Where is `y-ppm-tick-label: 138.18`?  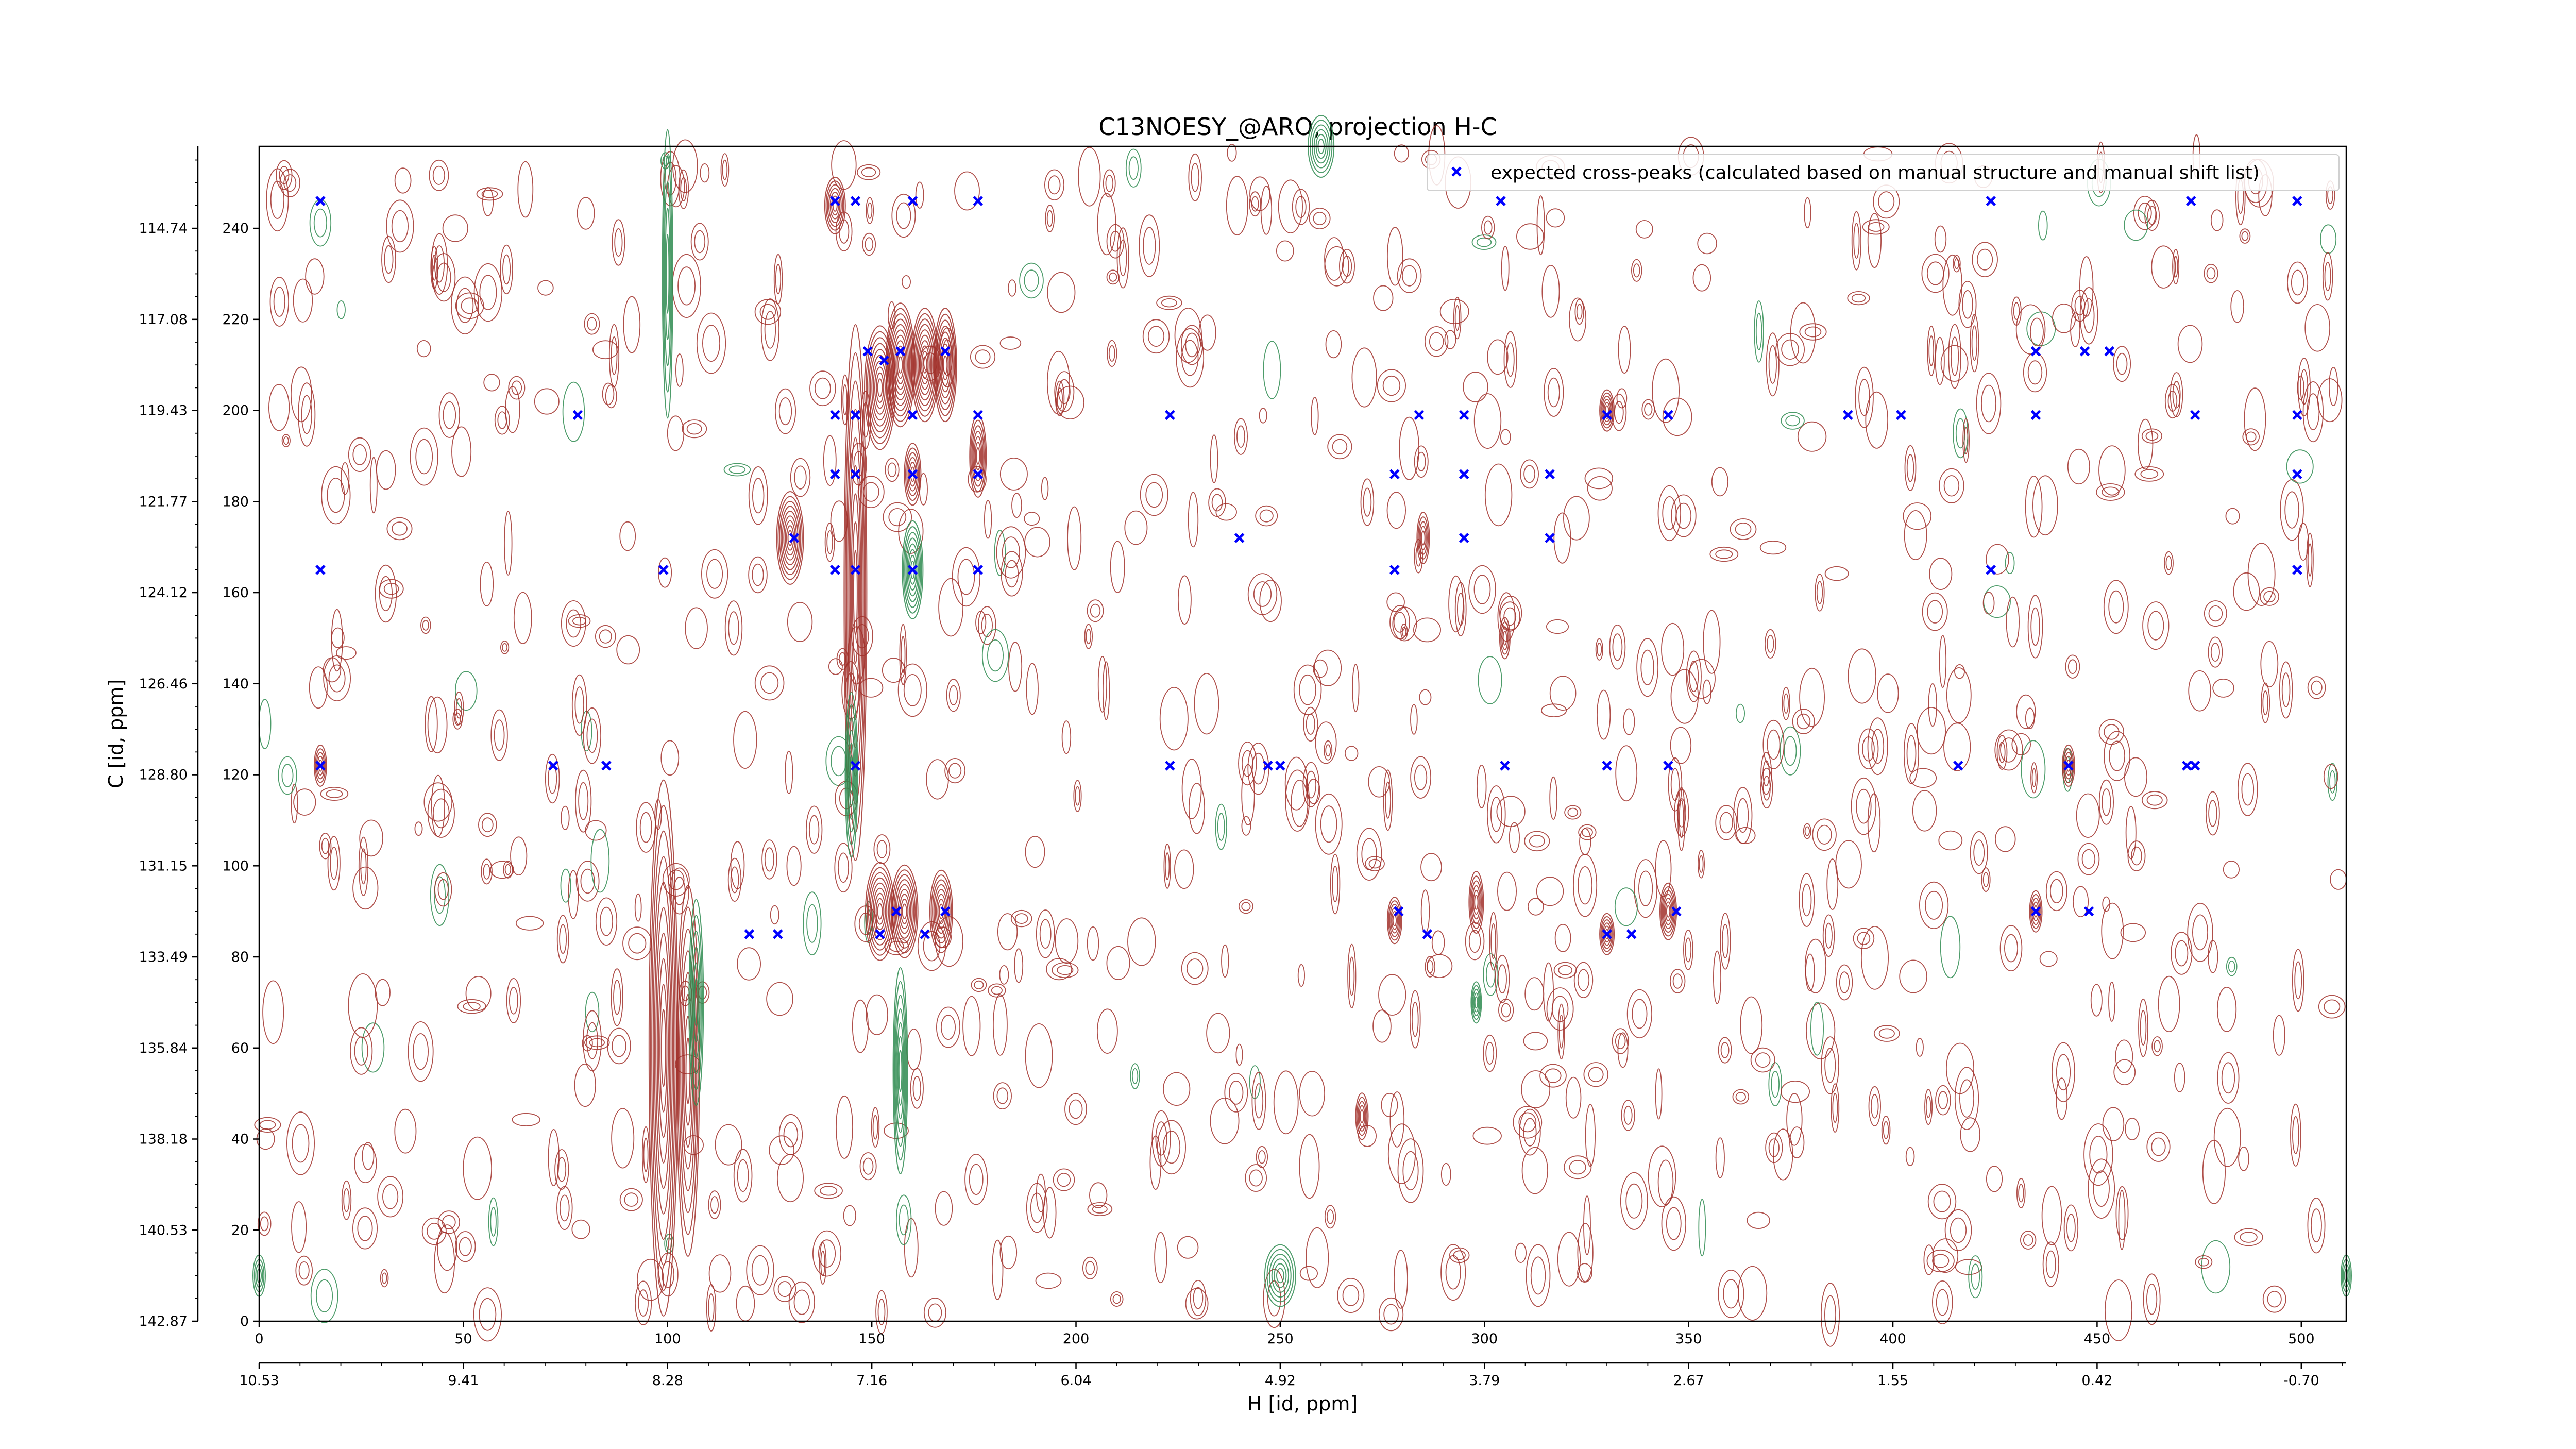
y-ppm-tick-label: 138.18 is located at coordinates (163, 1140).